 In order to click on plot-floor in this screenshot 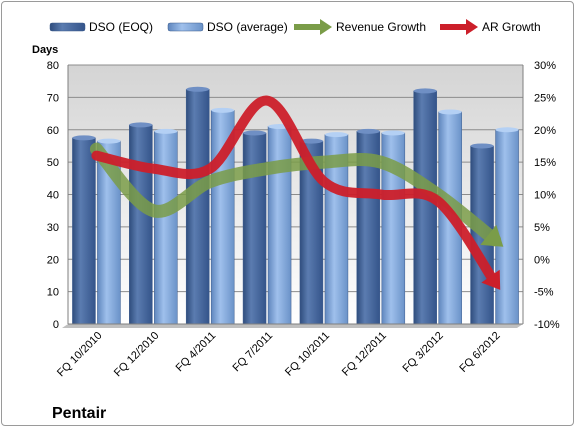, I will do `click(292, 326)`.